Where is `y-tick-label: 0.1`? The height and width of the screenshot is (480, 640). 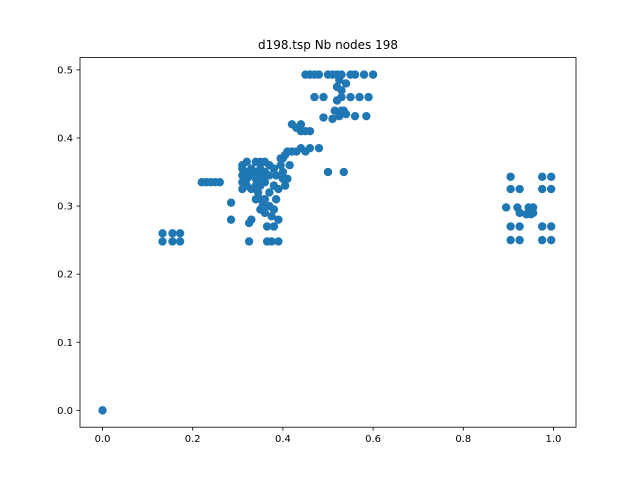 y-tick-label: 0.1 is located at coordinates (65, 343).